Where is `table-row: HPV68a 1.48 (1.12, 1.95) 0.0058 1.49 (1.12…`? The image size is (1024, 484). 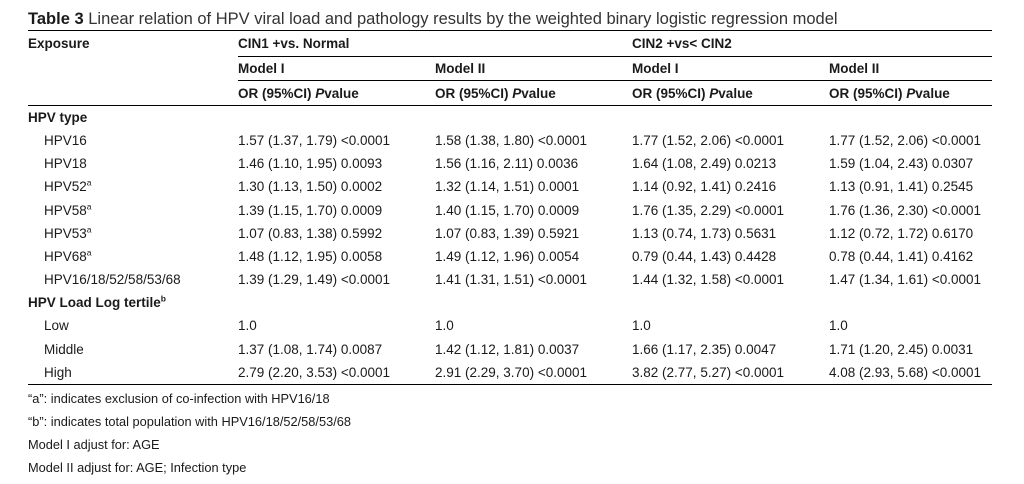
table-row: HPV68a 1.48 (1.12, 1.95) 0.0058 1.49 (1.12… is located at coordinates (510, 256).